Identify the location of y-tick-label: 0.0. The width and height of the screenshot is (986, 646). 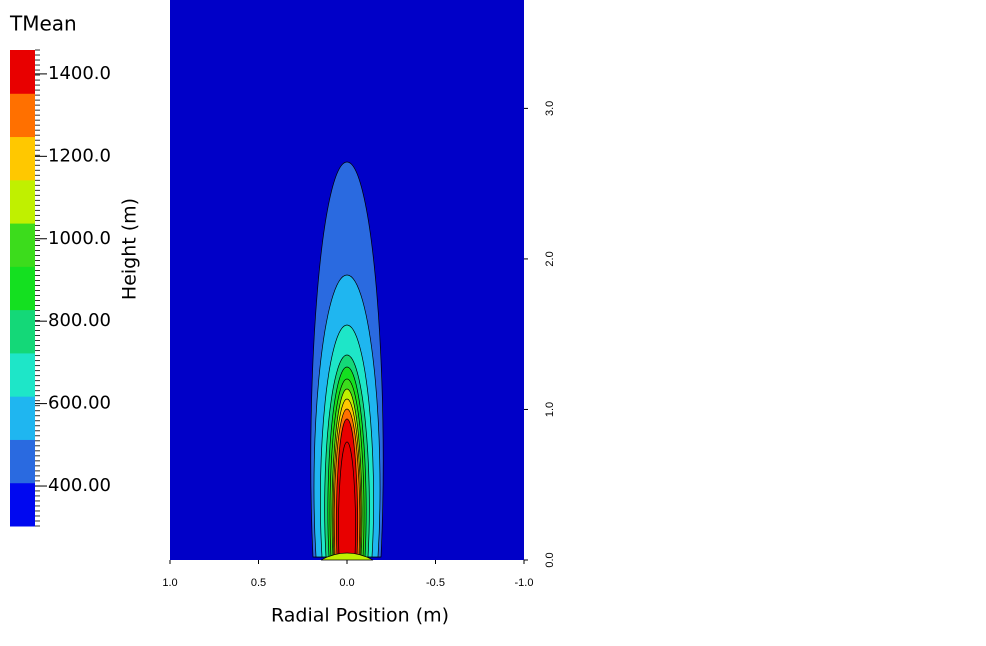
(550, 559).